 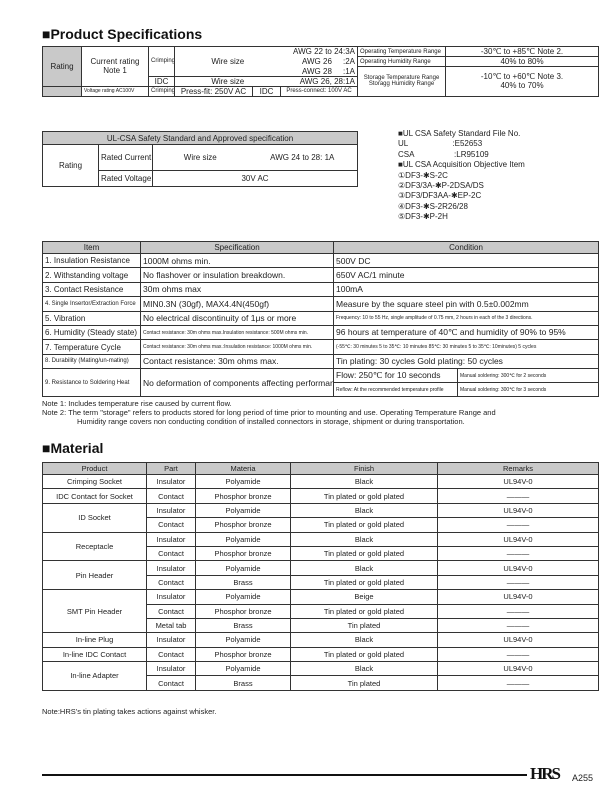 I want to click on cell-product: Crimping Socket, so click(x=94, y=481).